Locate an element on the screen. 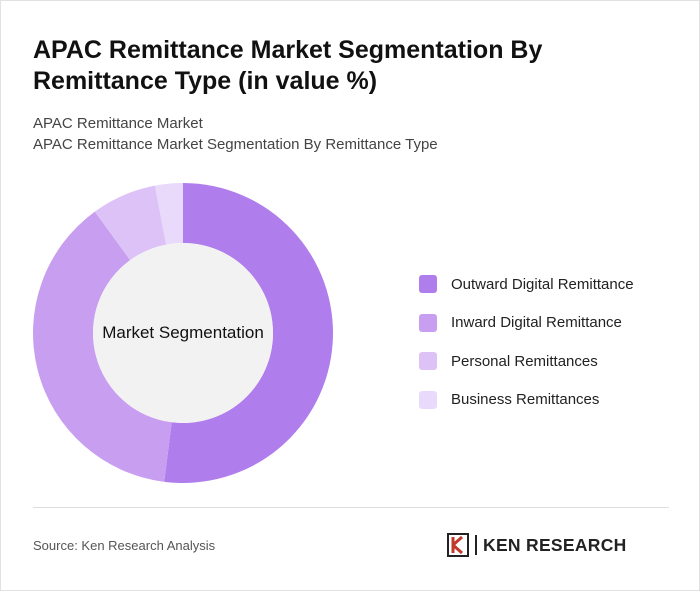 This screenshot has height=591, width=700. footer-divider is located at coordinates (351, 507).